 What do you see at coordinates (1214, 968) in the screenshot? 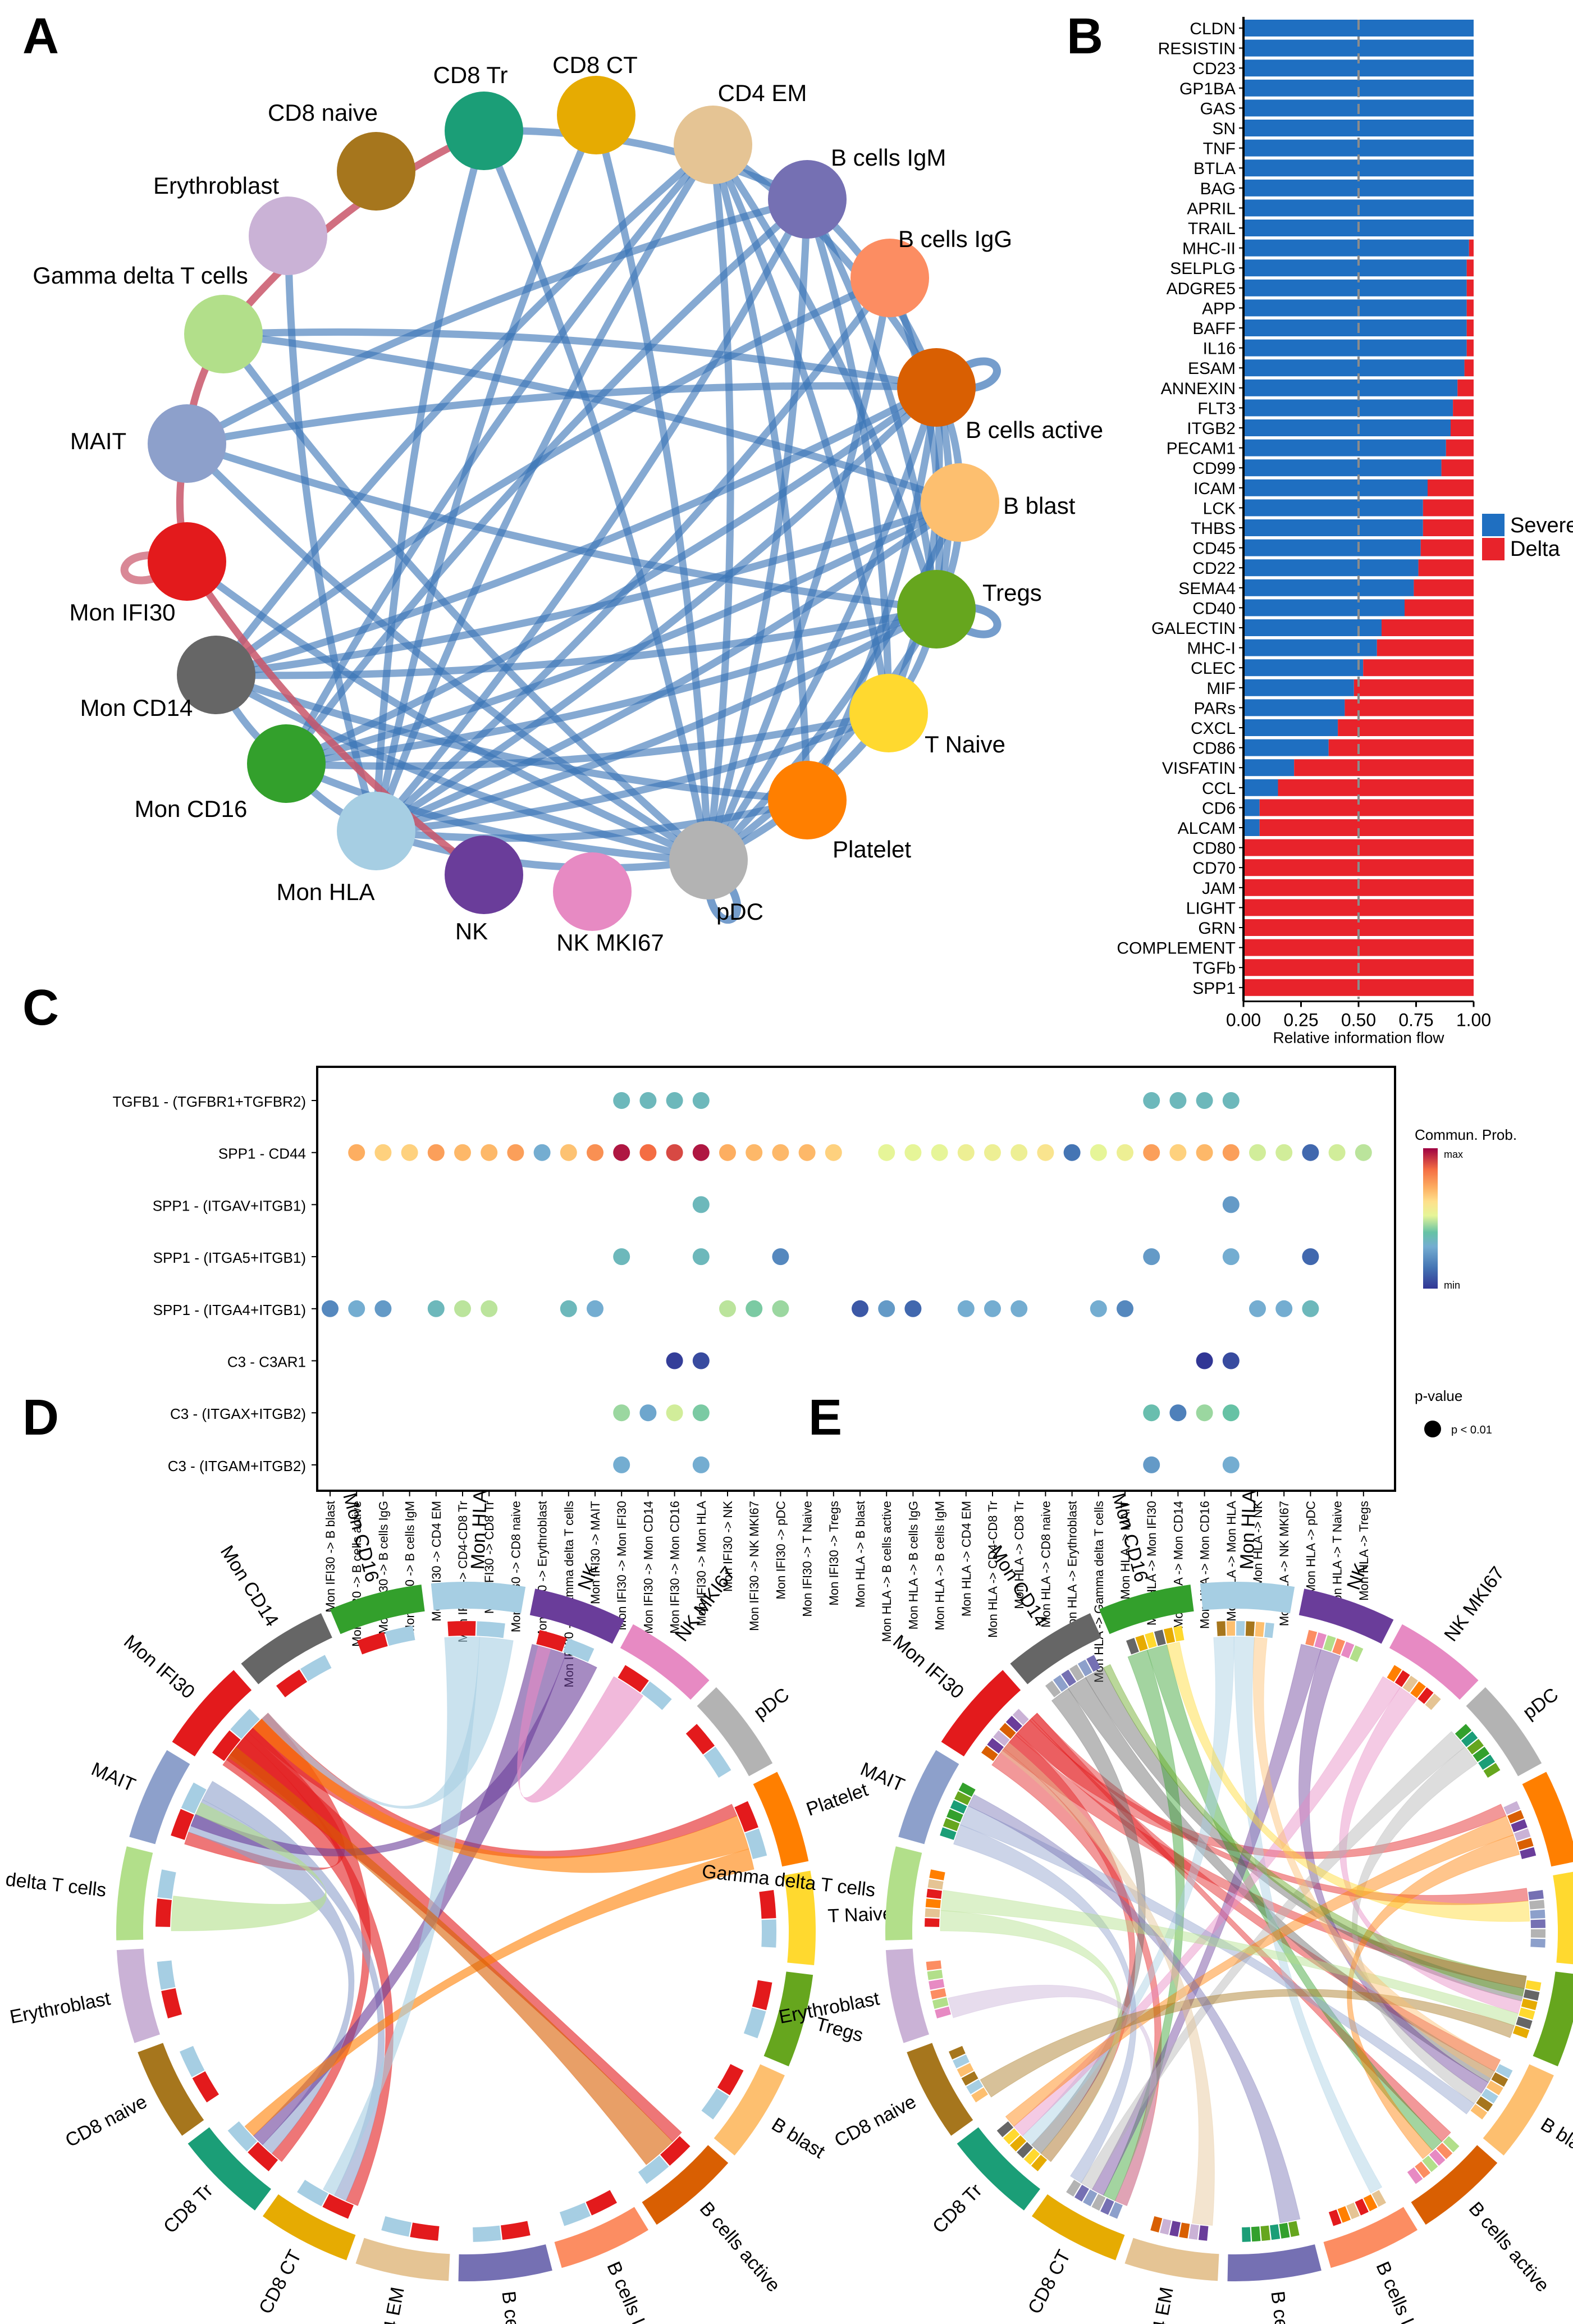
I see `category-label-tgfb: TGFb` at bounding box center [1214, 968].